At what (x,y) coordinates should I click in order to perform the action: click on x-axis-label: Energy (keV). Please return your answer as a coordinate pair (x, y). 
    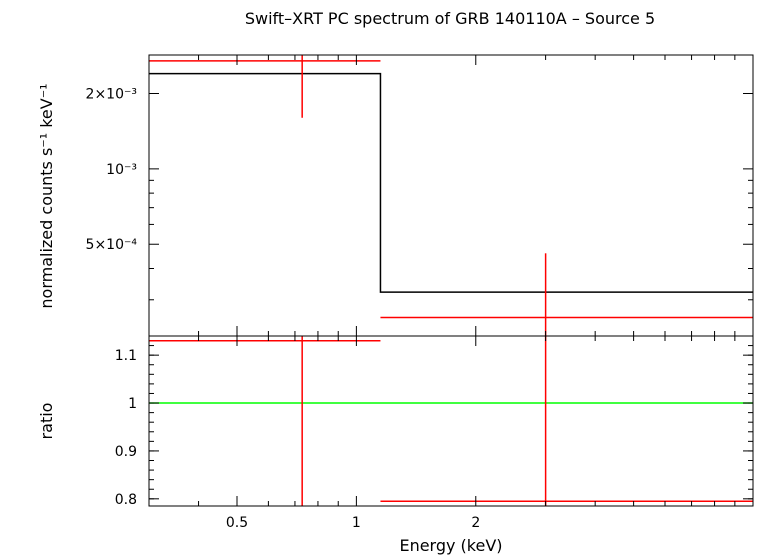
    Looking at the image, I should click on (450, 545).